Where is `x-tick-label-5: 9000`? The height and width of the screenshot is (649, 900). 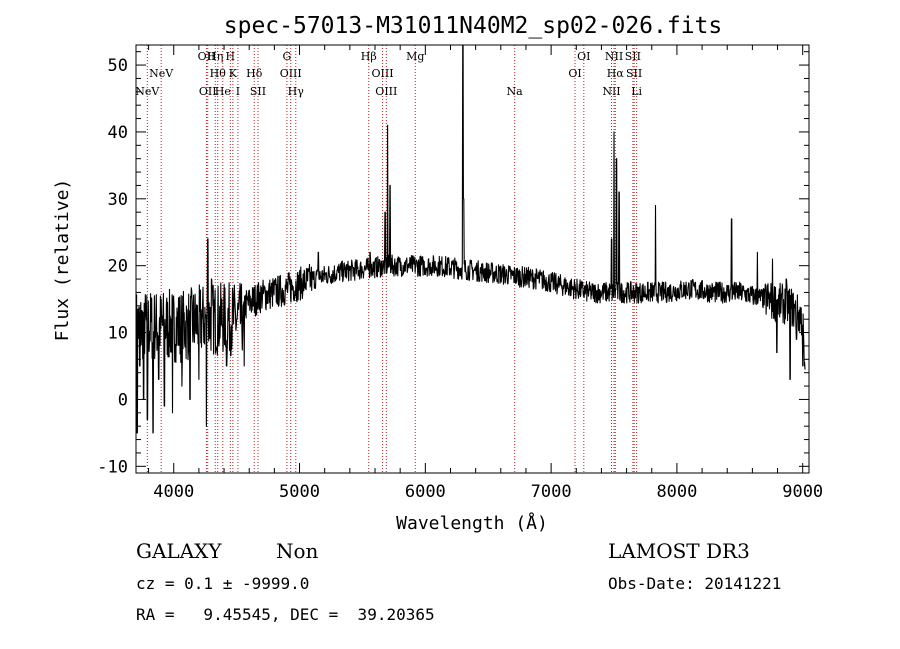 x-tick-label-5: 9000 is located at coordinates (802, 492).